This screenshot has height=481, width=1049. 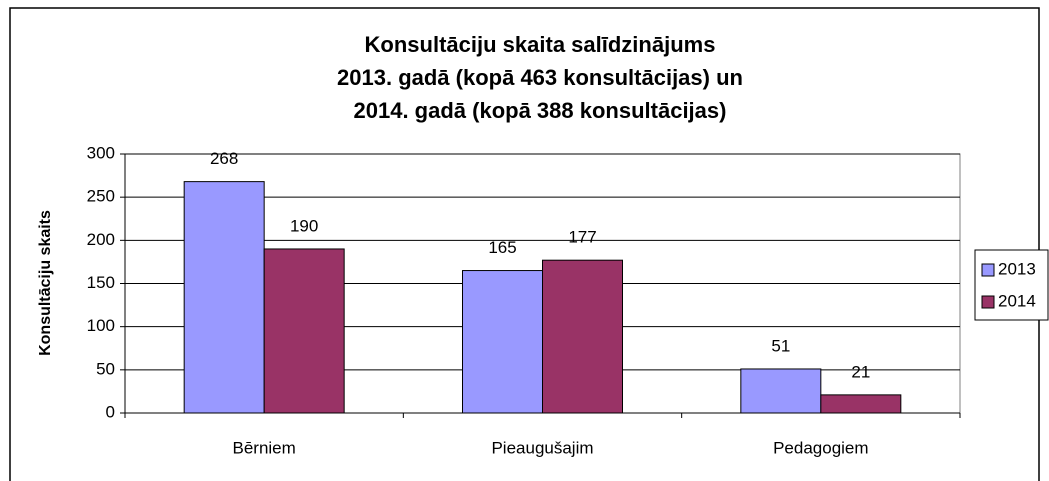 I want to click on data-label: 177, so click(x=582, y=237).